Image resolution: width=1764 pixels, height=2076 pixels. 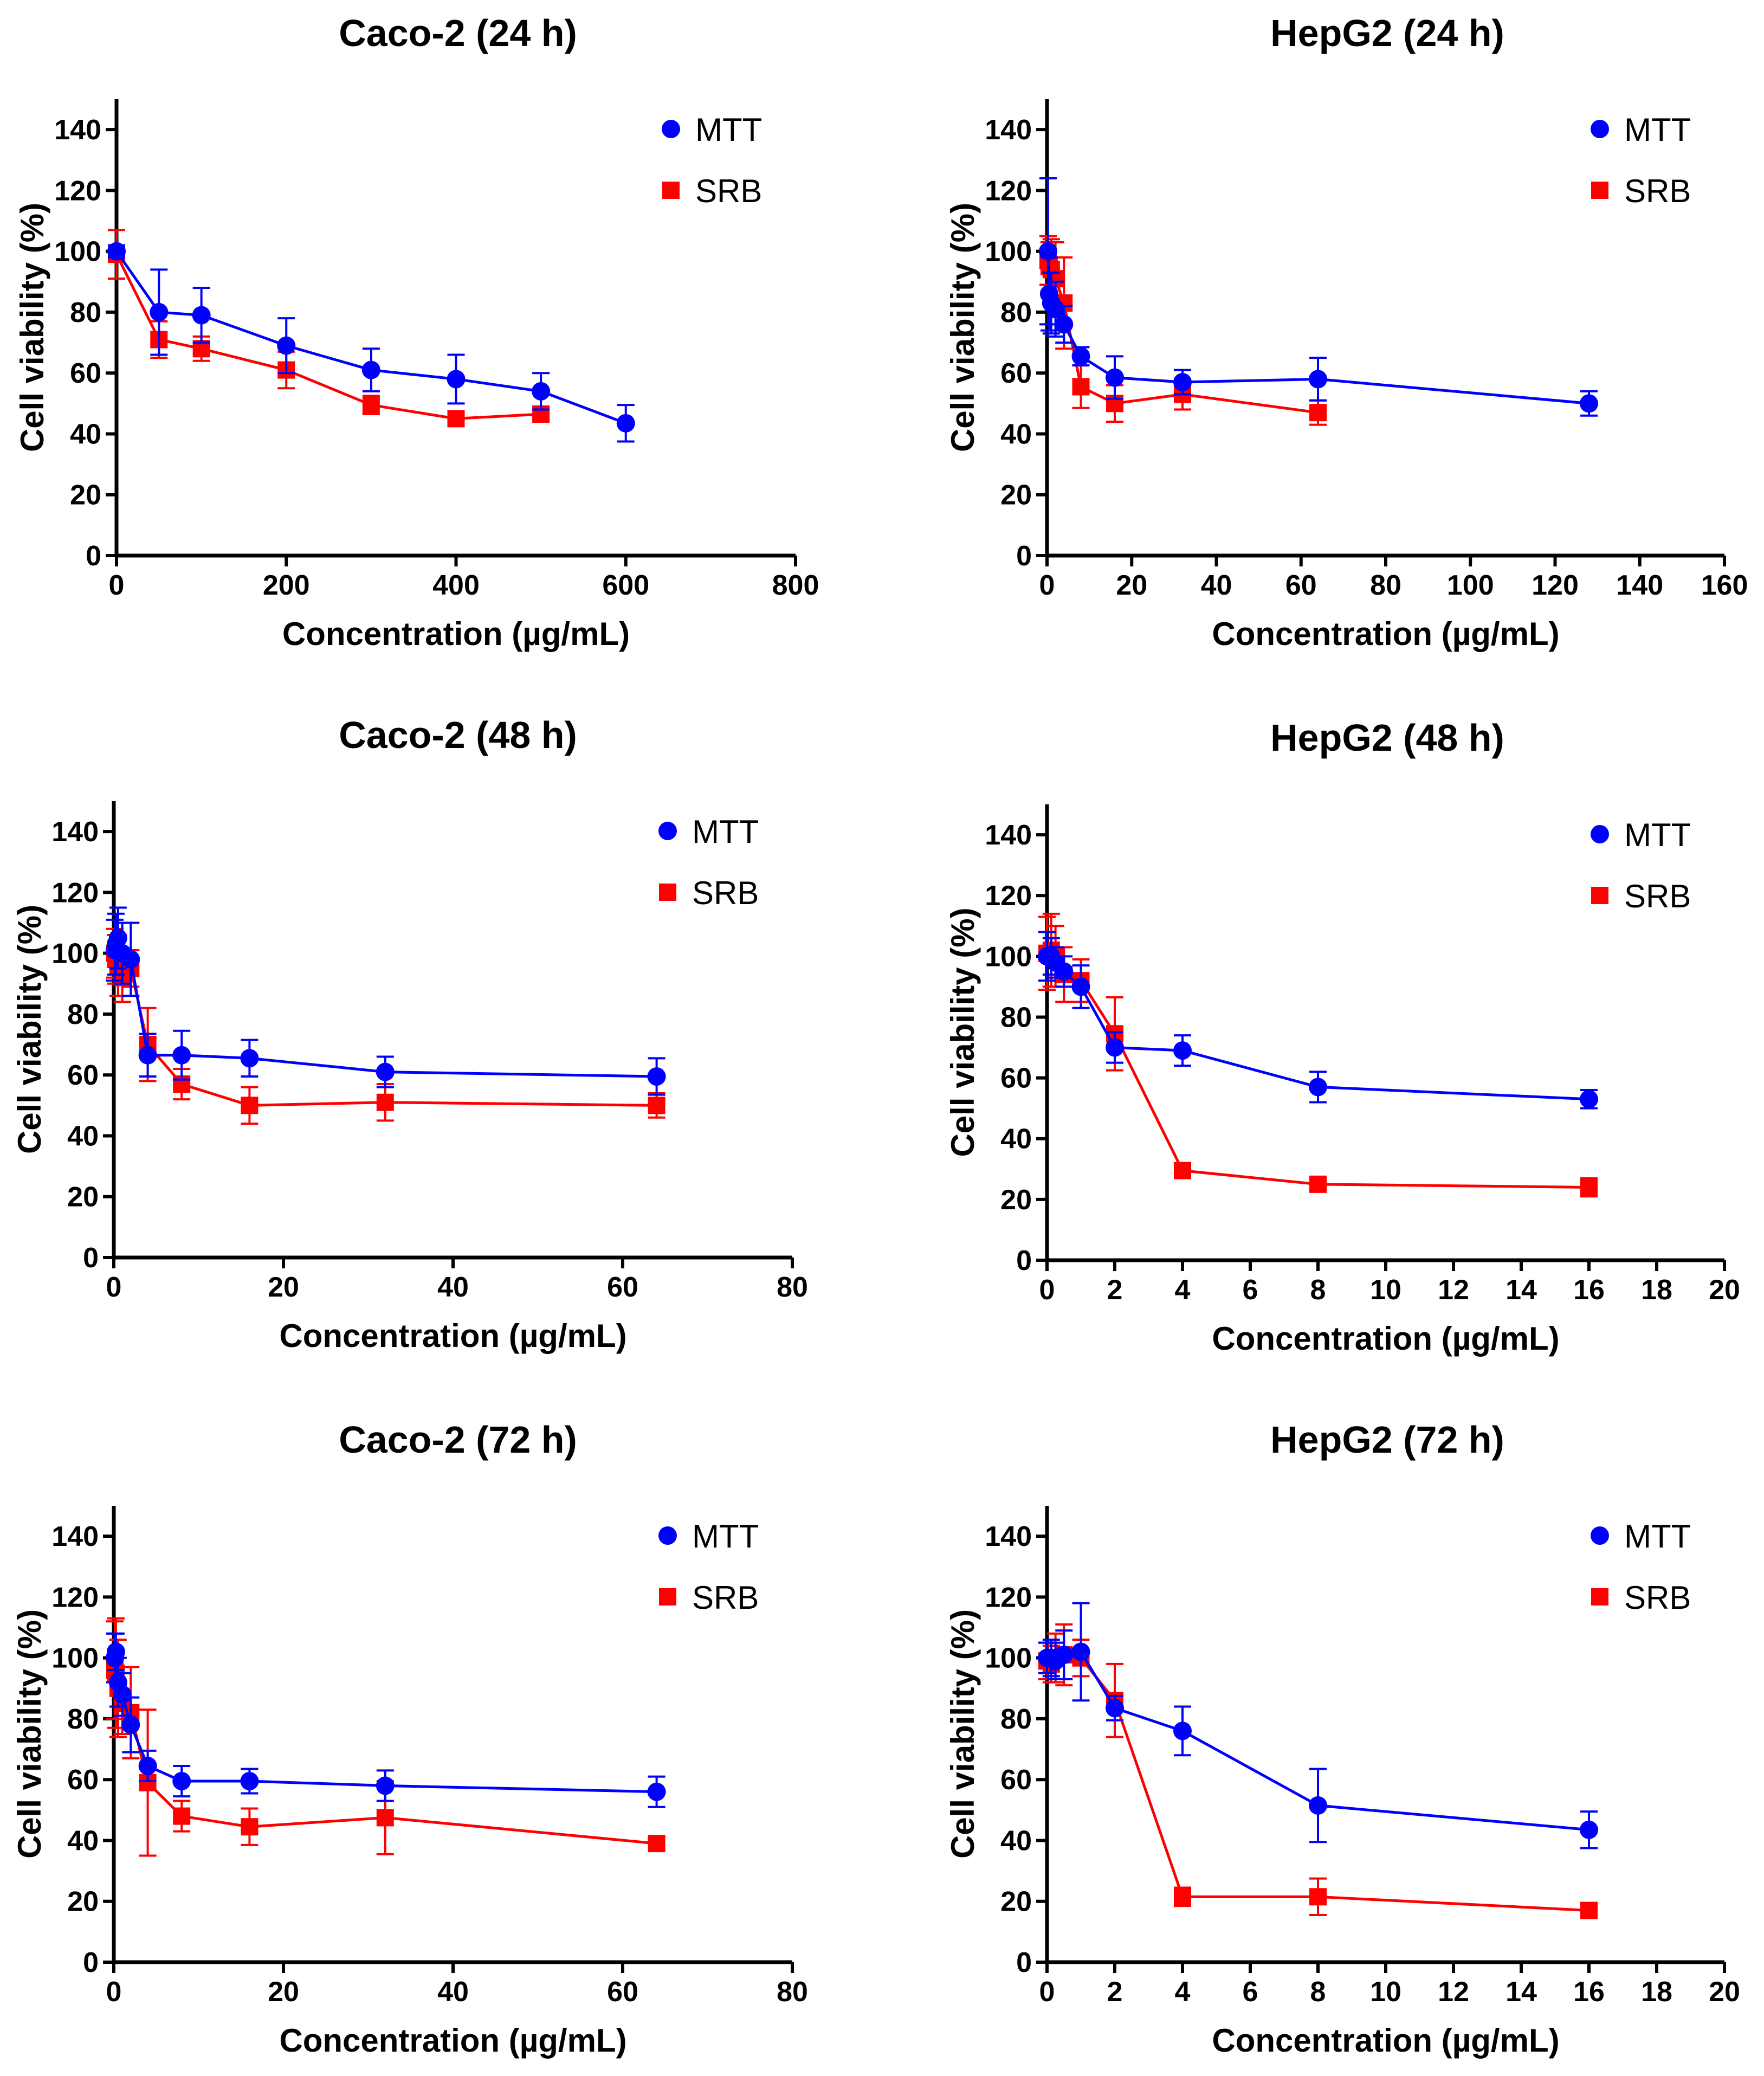 What do you see at coordinates (1658, 835) in the screenshot?
I see `legend-label-mtt: MTT` at bounding box center [1658, 835].